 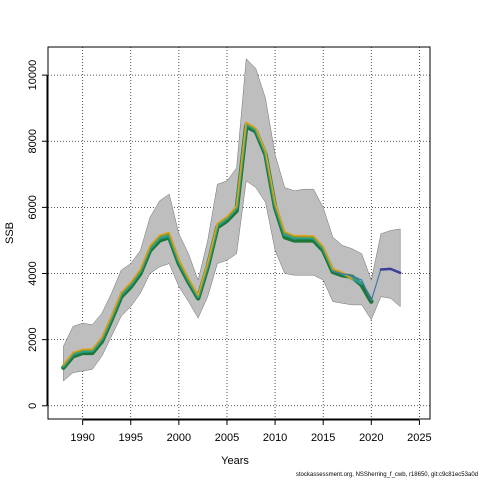 I want to click on y-tick-label: 4000, so click(x=33, y=273).